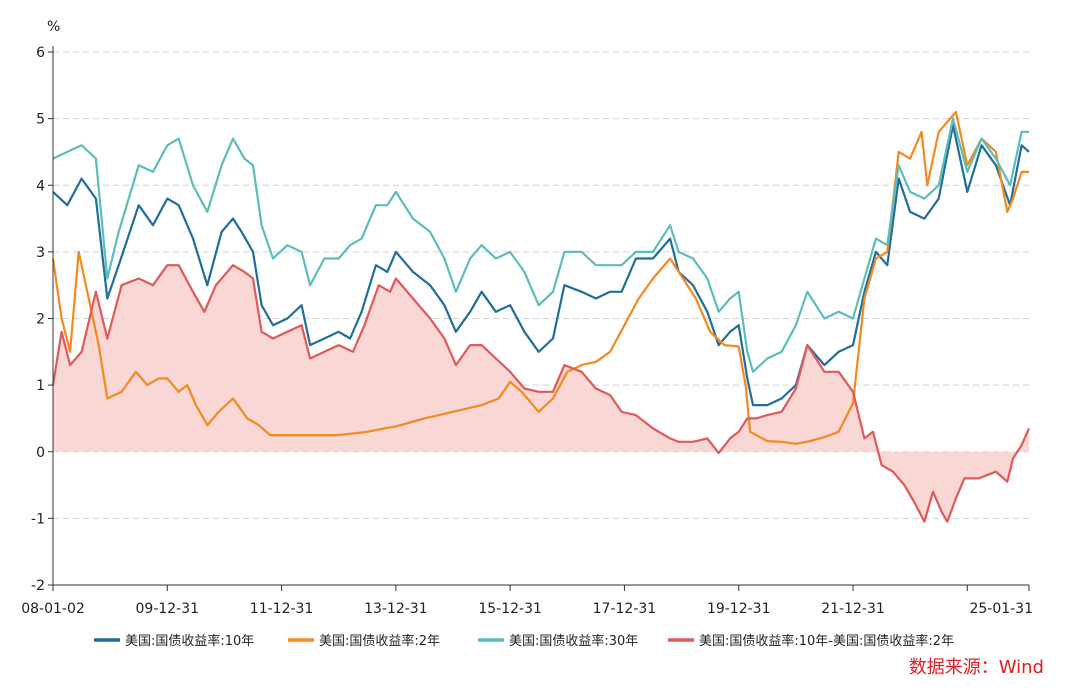  I want to click on y-tick-label: -2, so click(38, 586).